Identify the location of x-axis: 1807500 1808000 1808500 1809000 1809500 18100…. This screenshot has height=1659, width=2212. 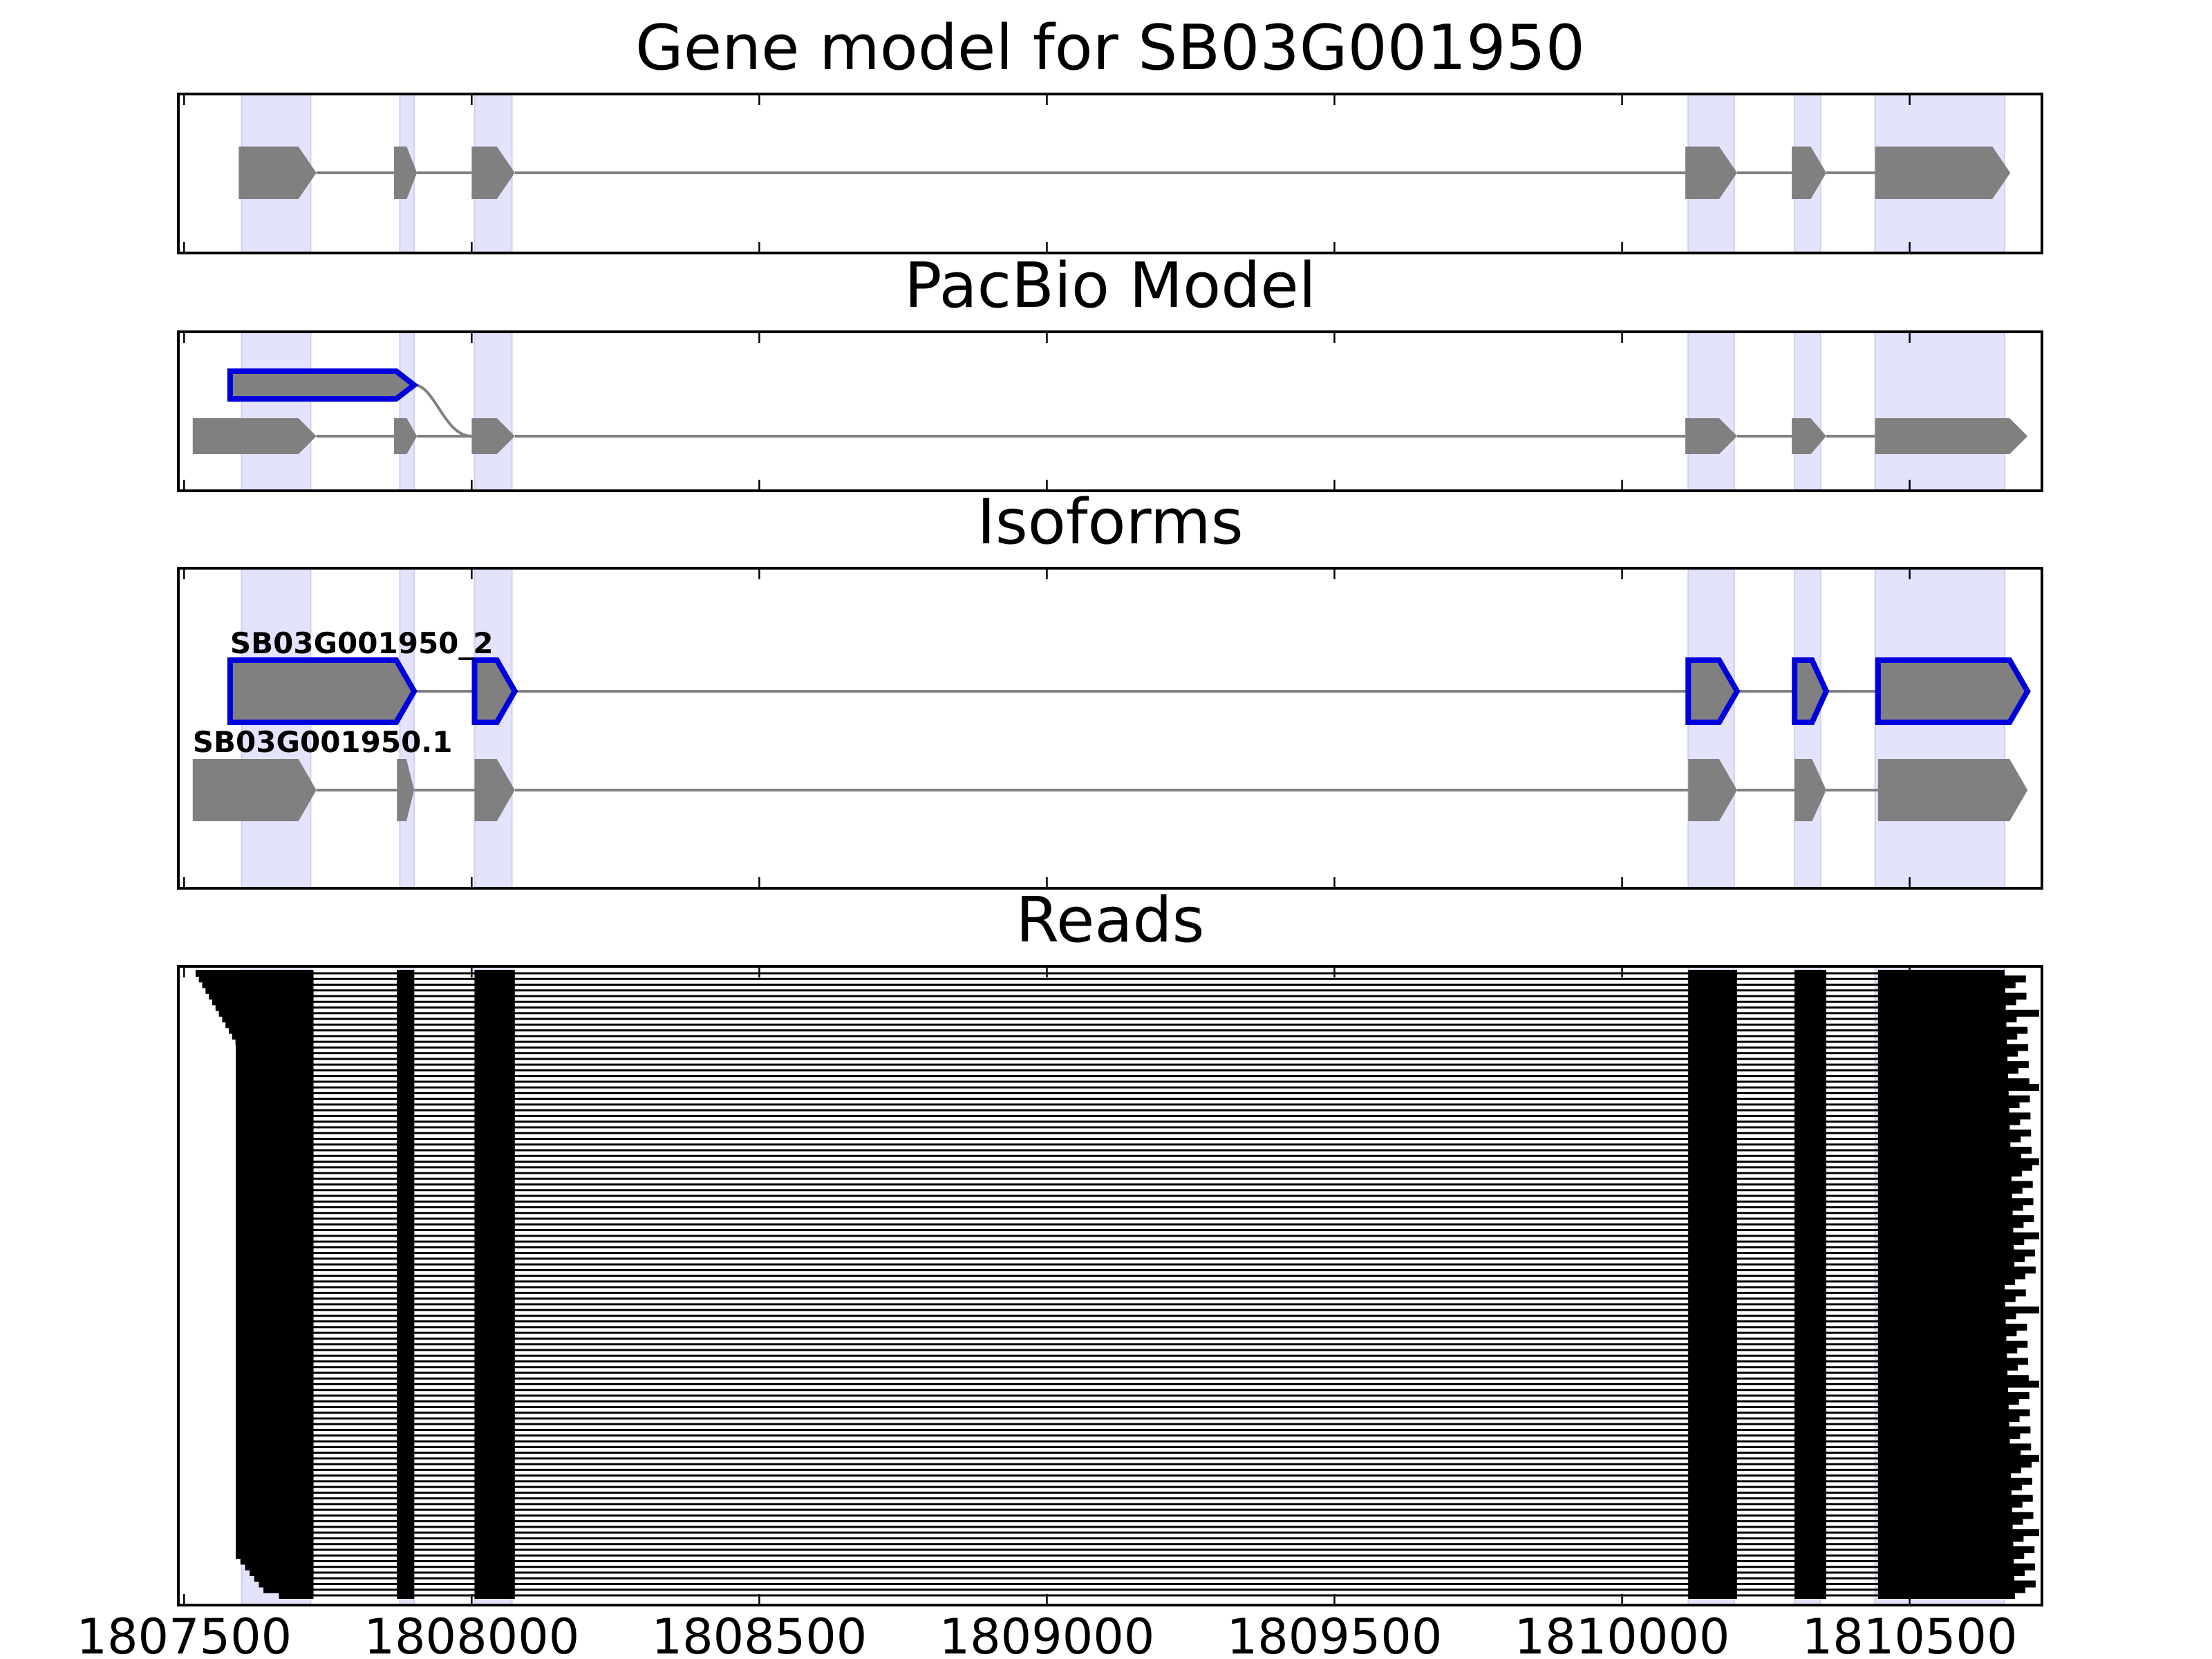
(1046, 1634).